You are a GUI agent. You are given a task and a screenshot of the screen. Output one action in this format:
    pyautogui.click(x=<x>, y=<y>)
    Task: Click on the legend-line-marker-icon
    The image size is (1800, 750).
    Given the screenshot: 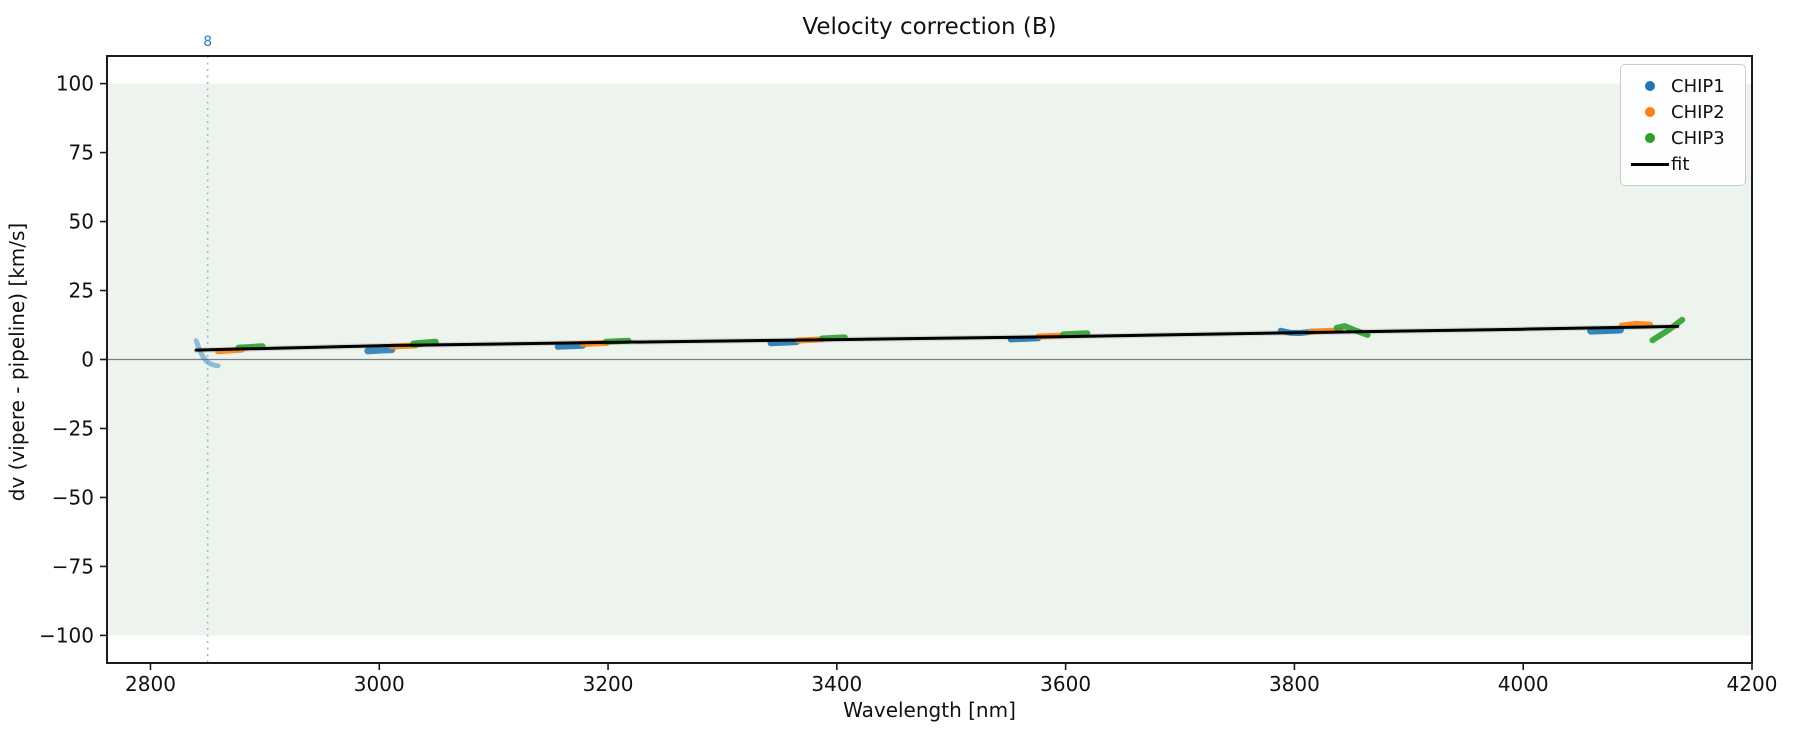 What is the action you would take?
    pyautogui.click(x=1650, y=164)
    